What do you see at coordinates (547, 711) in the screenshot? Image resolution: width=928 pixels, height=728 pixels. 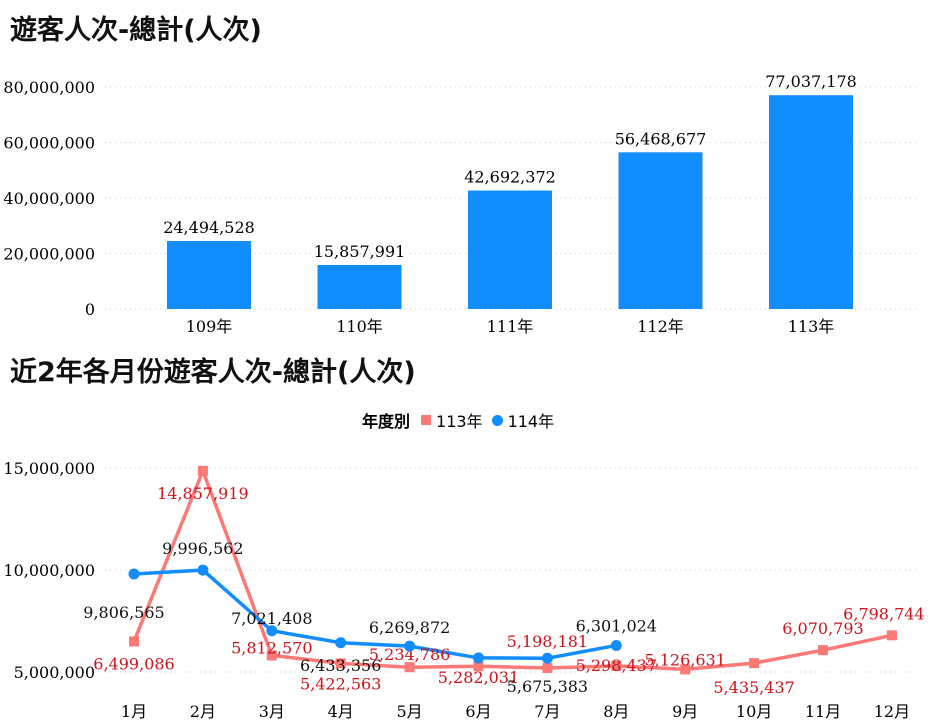 I see `x-tick-label: 7月` at bounding box center [547, 711].